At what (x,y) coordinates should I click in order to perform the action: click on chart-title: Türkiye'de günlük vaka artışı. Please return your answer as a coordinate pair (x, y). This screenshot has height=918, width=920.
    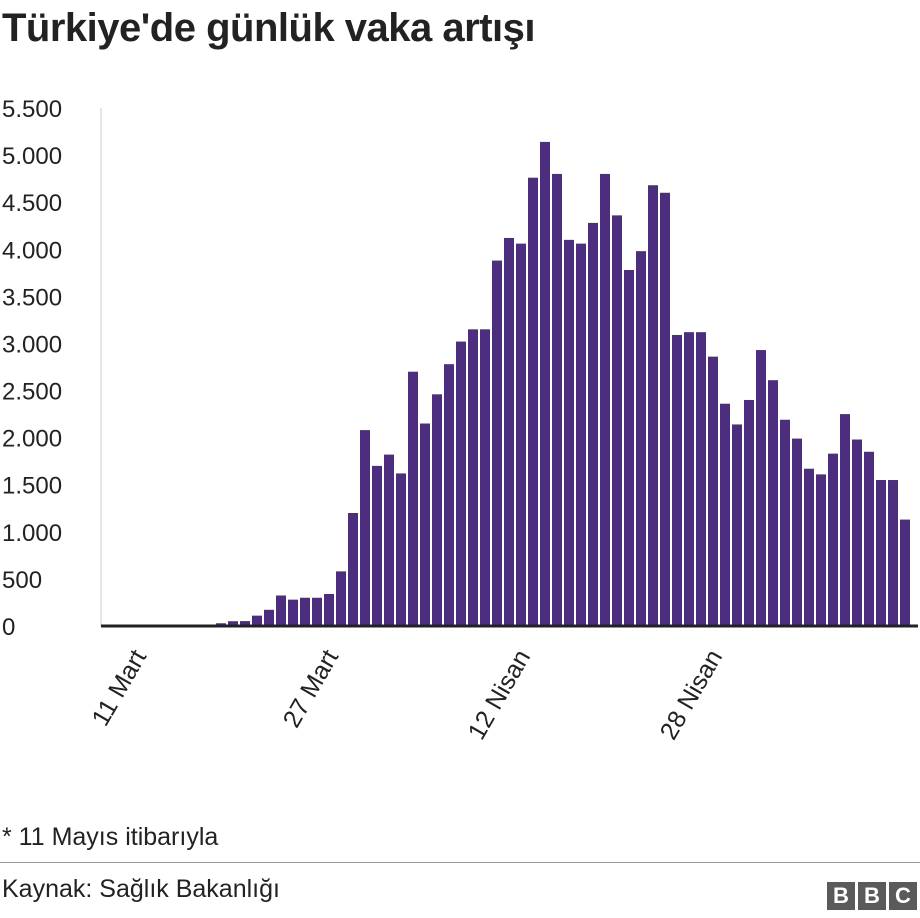
    Looking at the image, I should click on (269, 28).